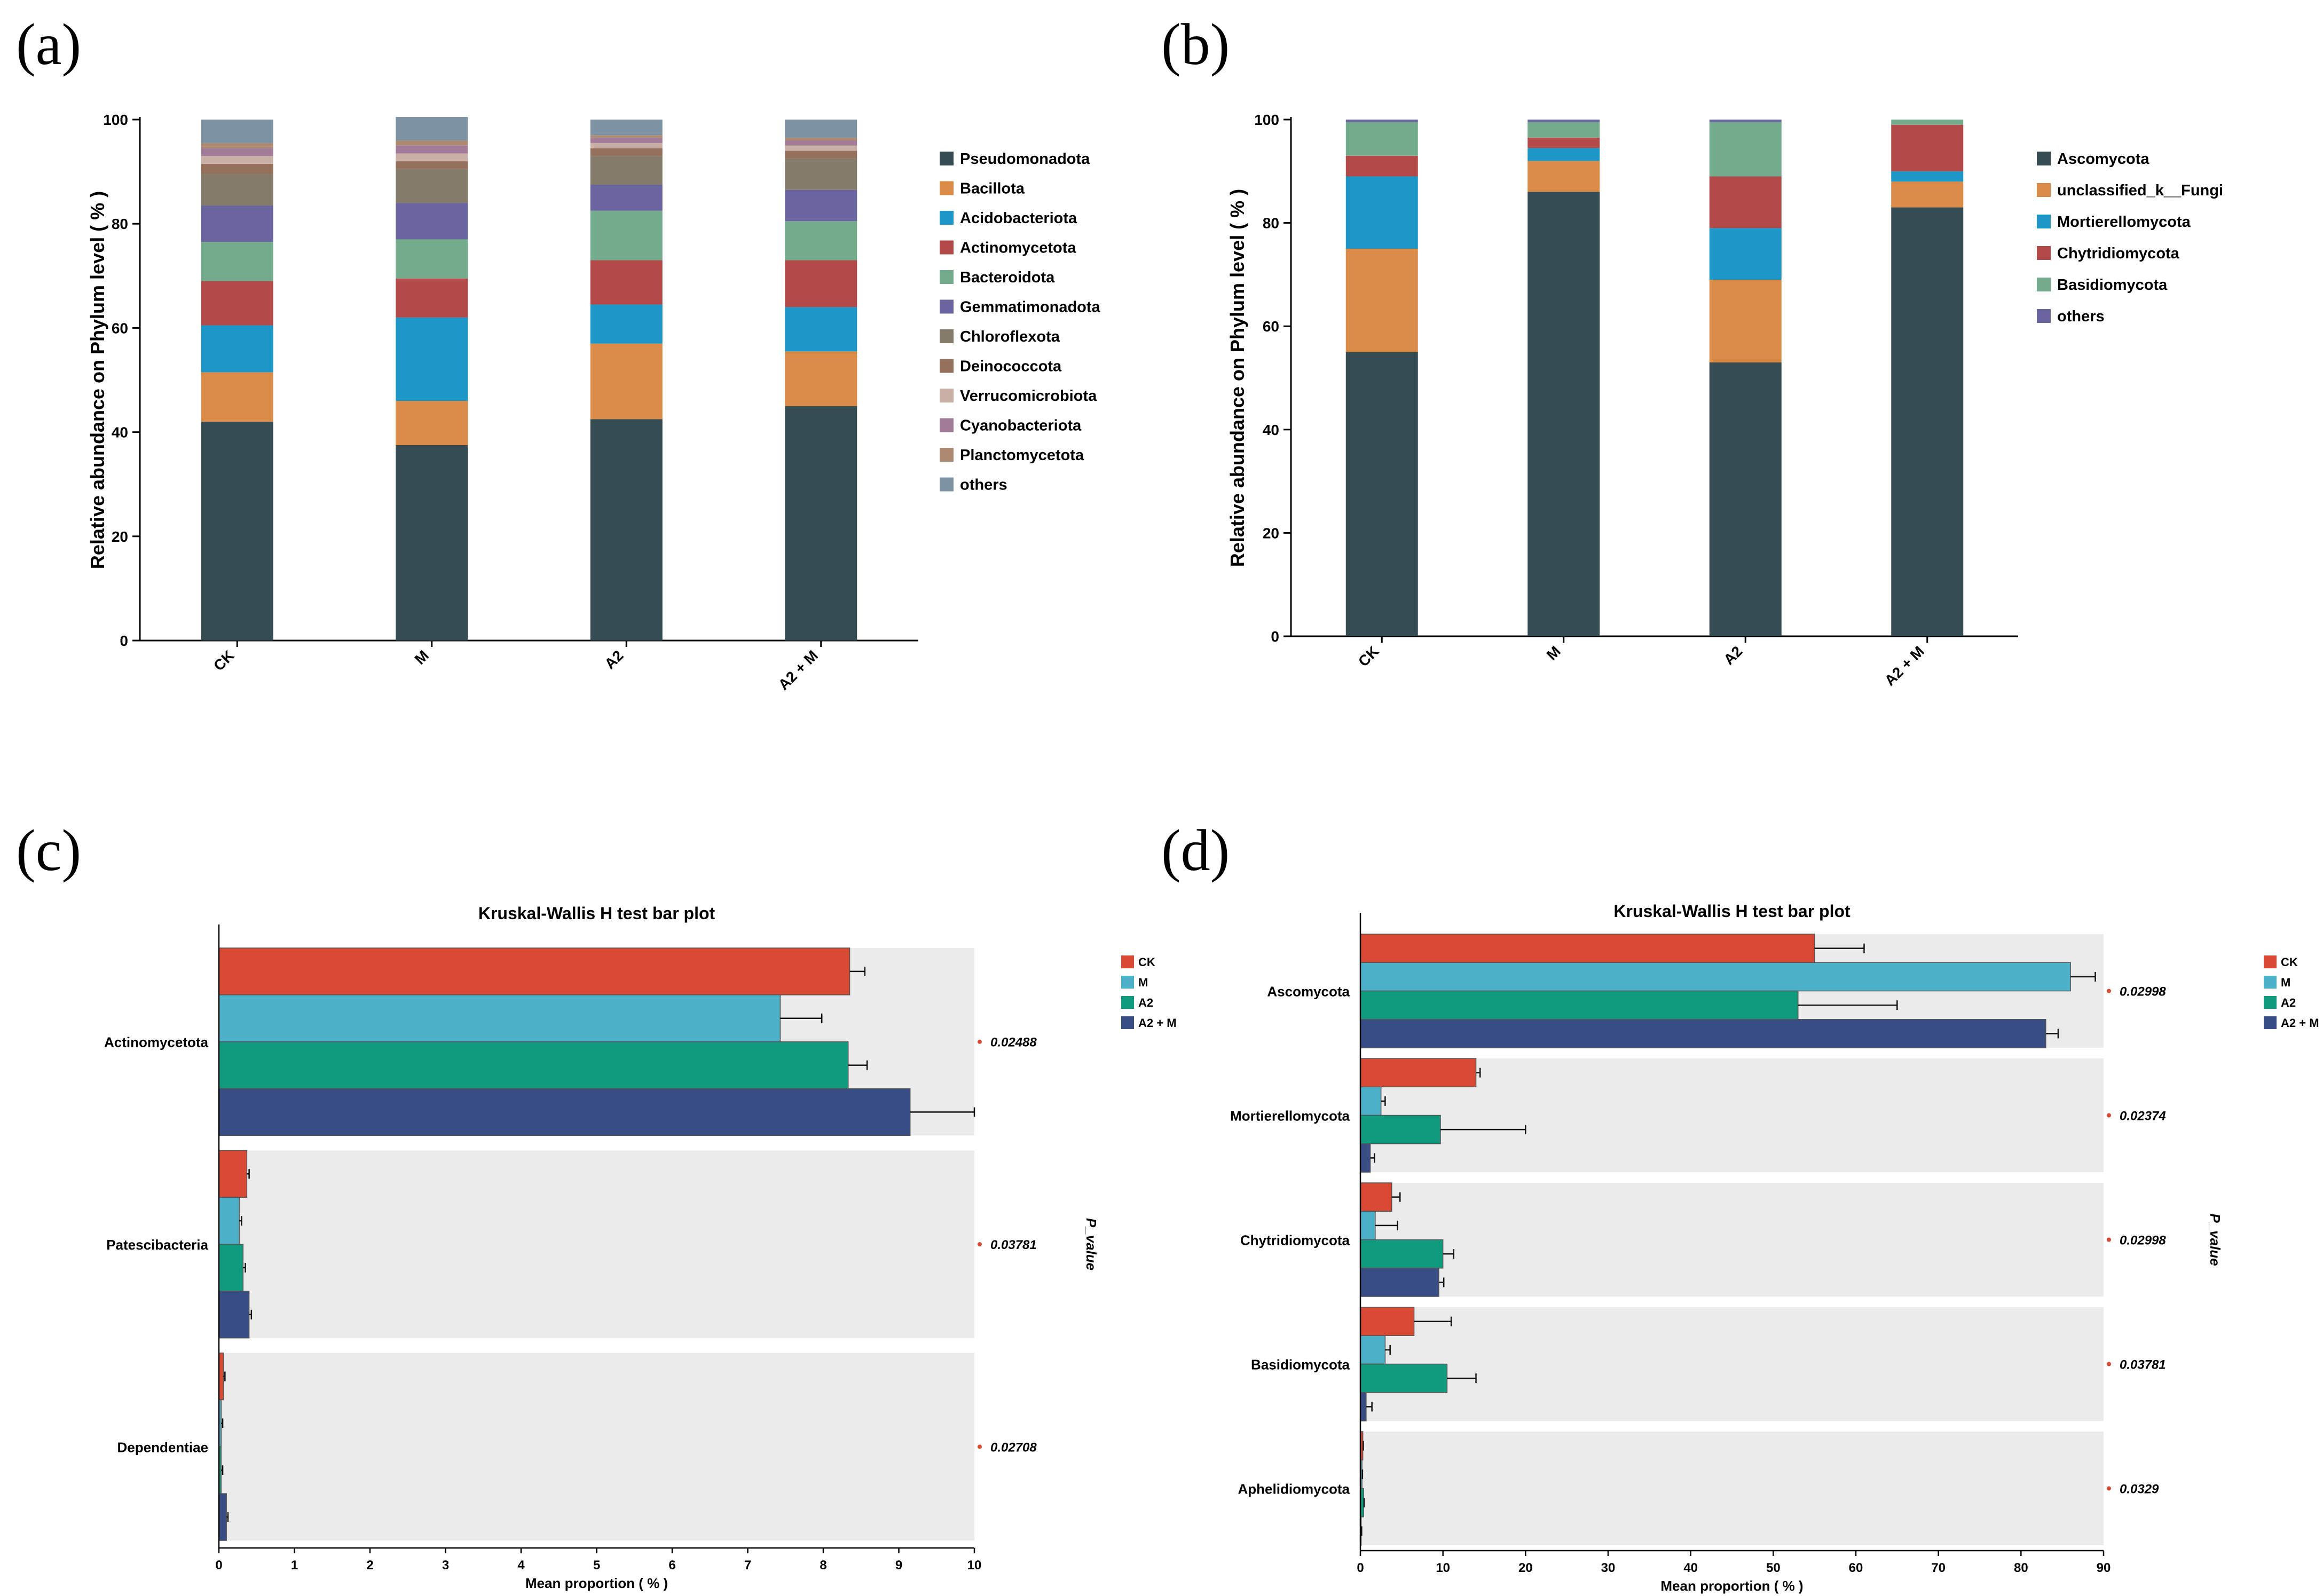 Image resolution: width=2323 pixels, height=1596 pixels. Describe the element at coordinates (432, 158) in the screenshot. I see `bar-segment-verrucomicrobiota-m` at that location.